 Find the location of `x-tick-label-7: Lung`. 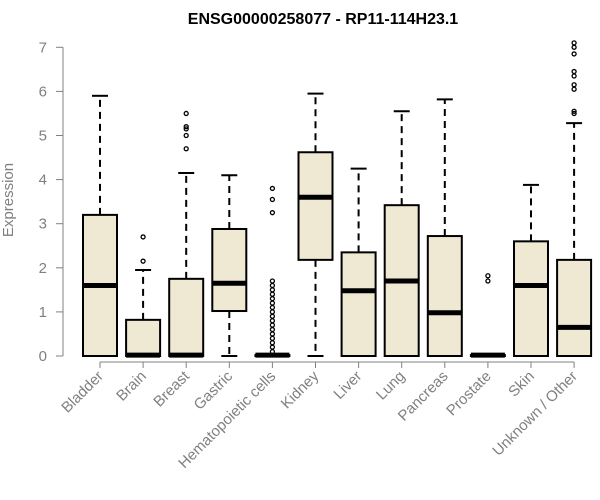

x-tick-label-7: Lung is located at coordinates (391, 386).